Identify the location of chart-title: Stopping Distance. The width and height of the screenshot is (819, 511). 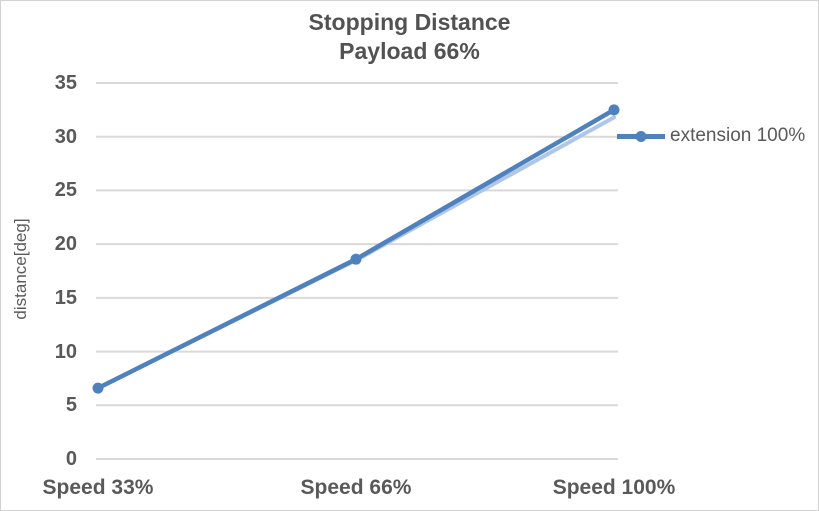
(409, 22).